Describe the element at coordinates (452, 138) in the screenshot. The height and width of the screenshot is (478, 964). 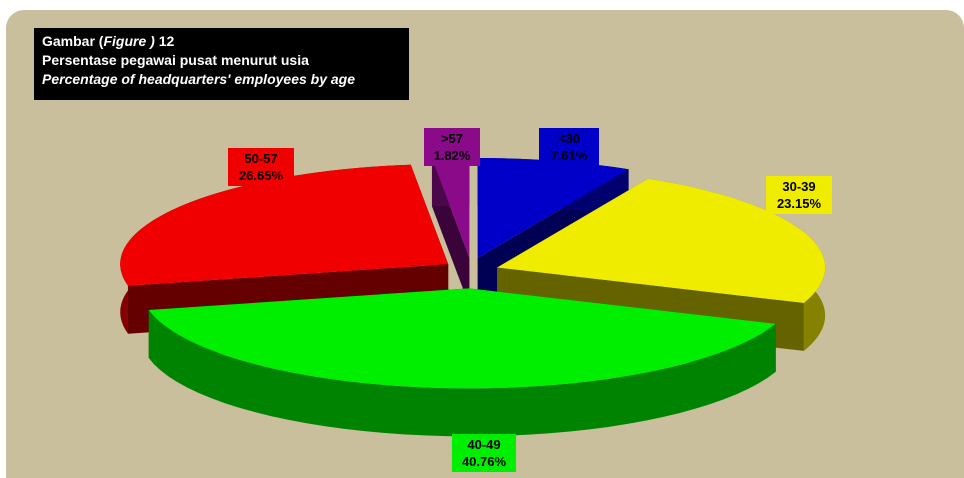
I see `slice-category: >57` at that location.